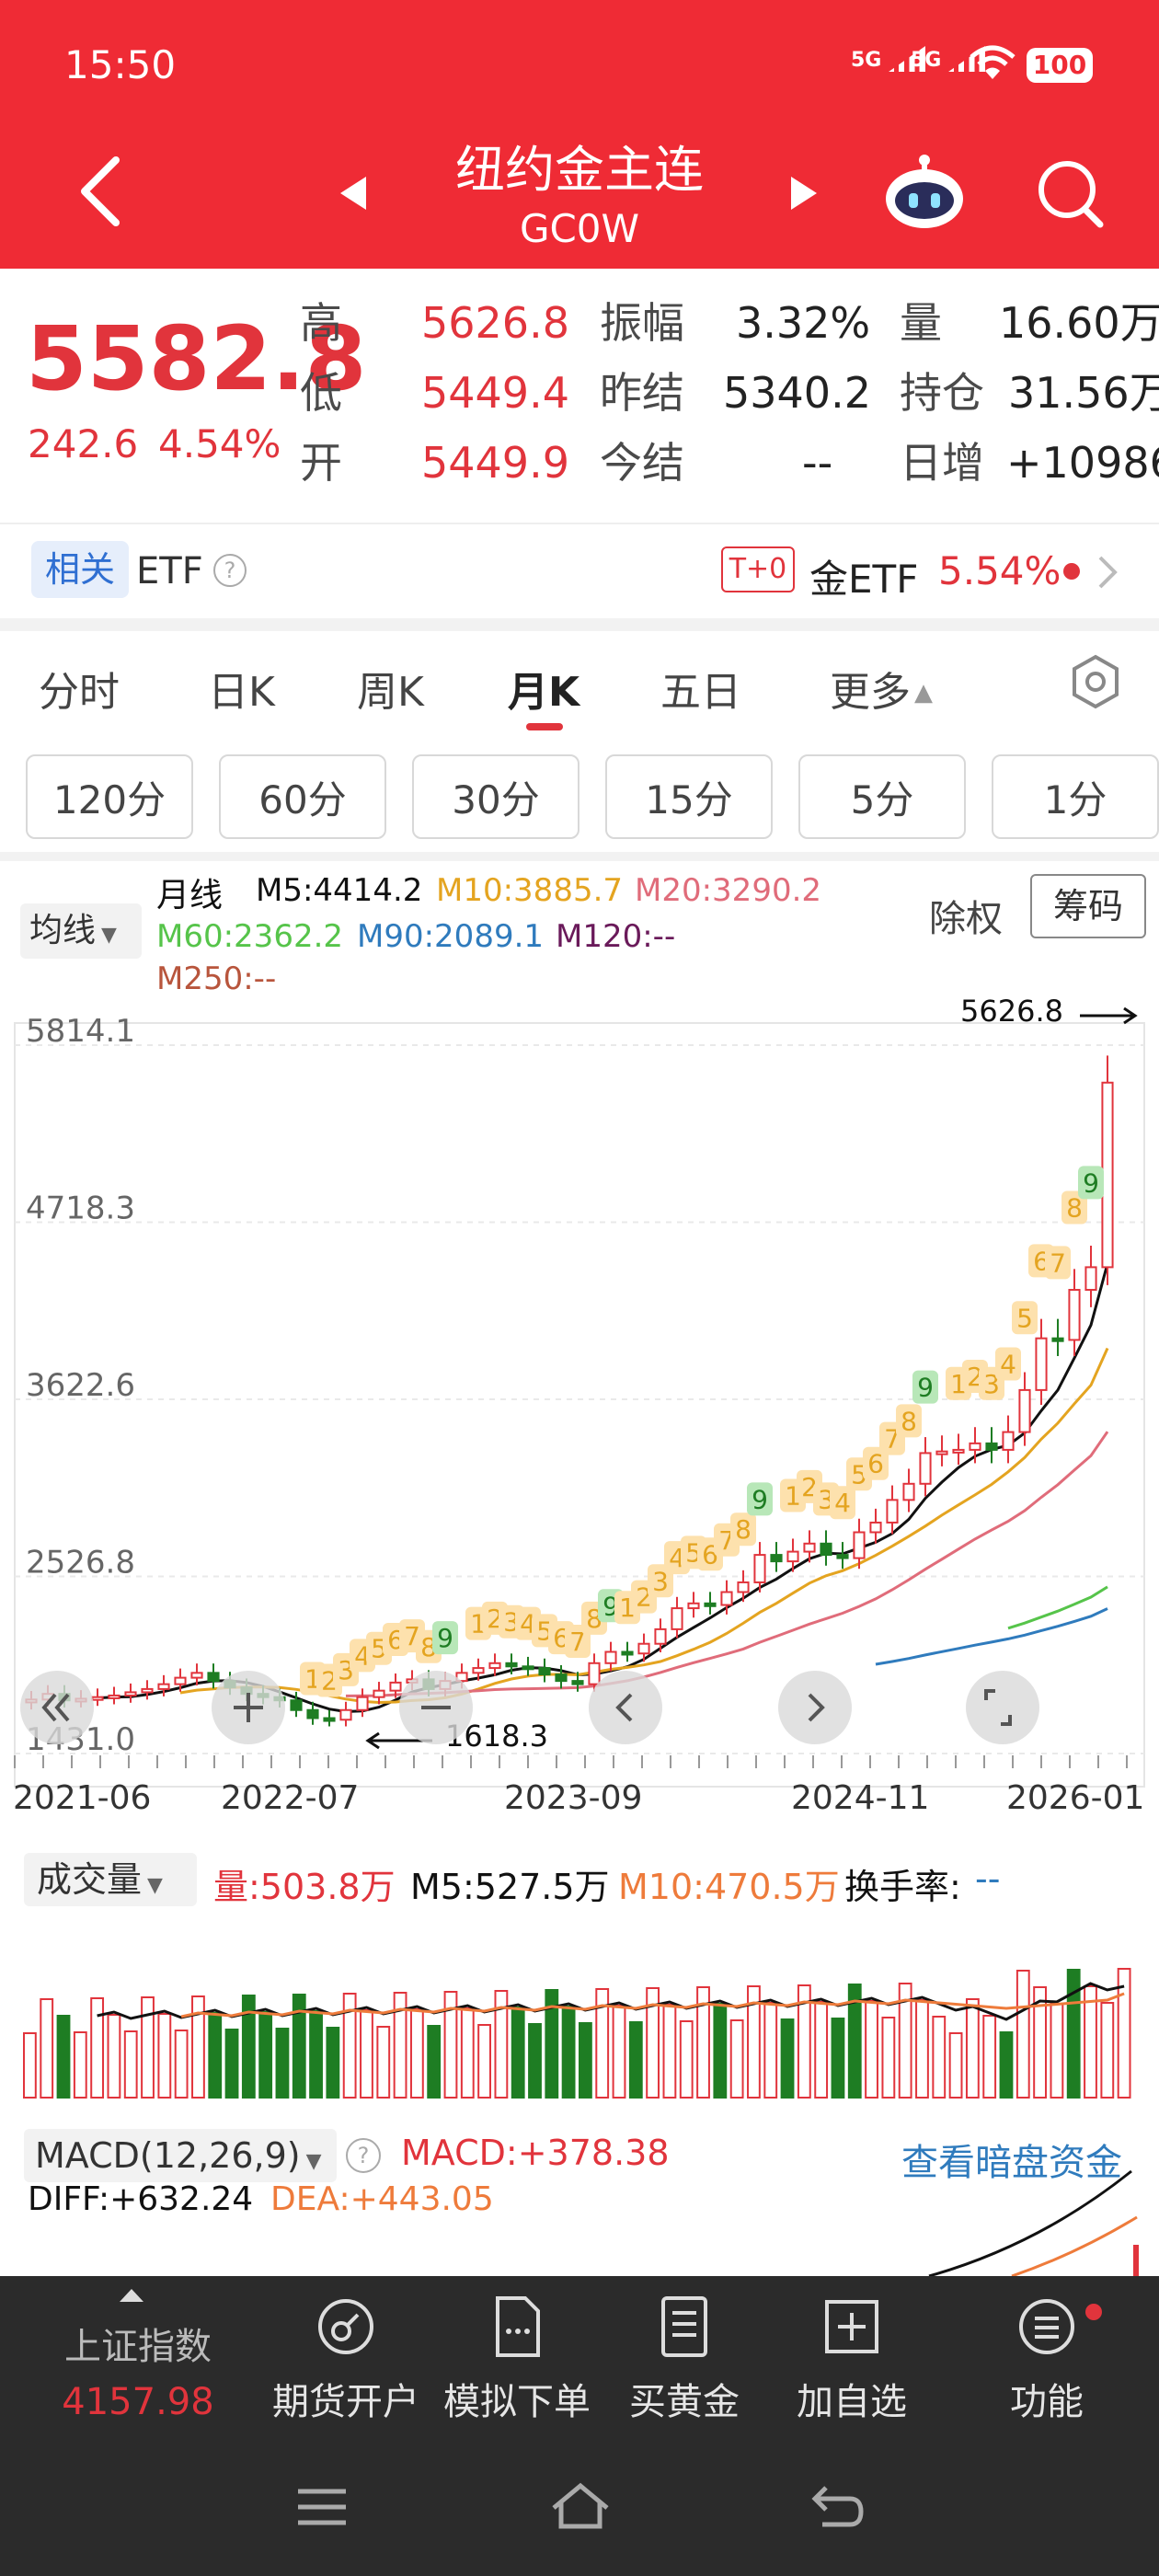  I want to click on chevrons-left-icon-glyph, so click(55, 1707).